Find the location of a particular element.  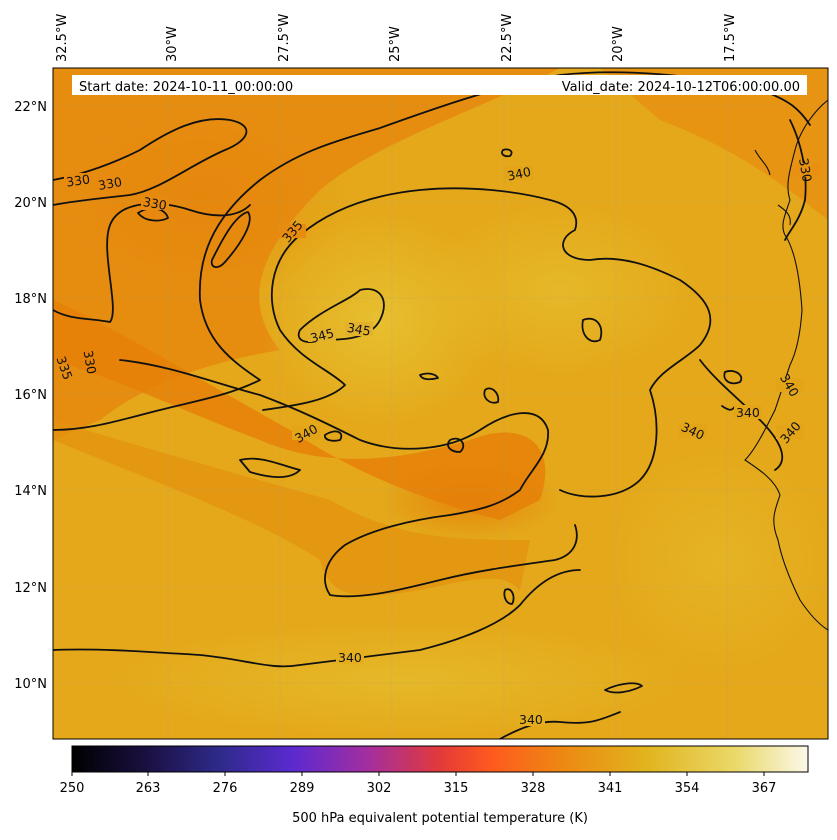

lat-label: 12°N is located at coordinates (30, 588).